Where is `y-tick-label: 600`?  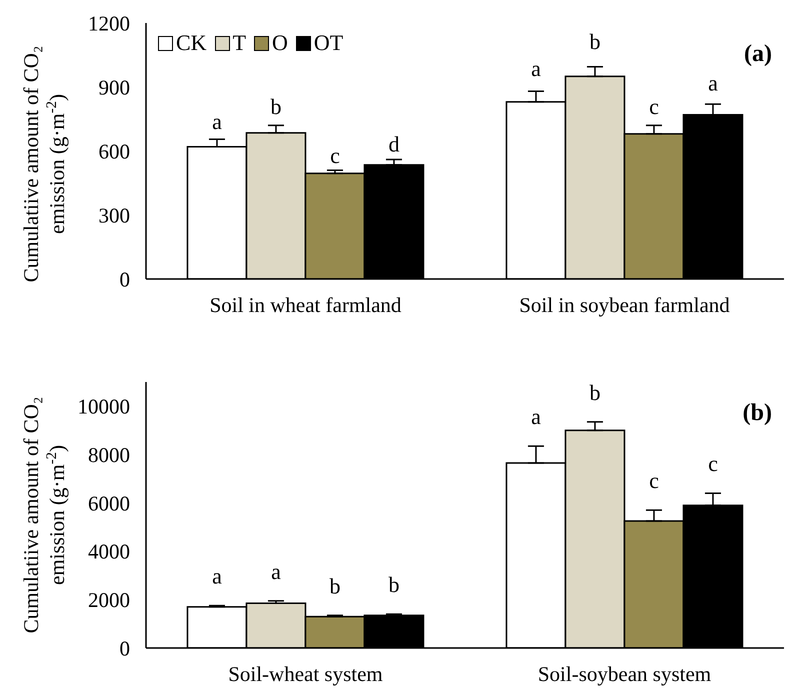
y-tick-label: 600 is located at coordinates (114, 151).